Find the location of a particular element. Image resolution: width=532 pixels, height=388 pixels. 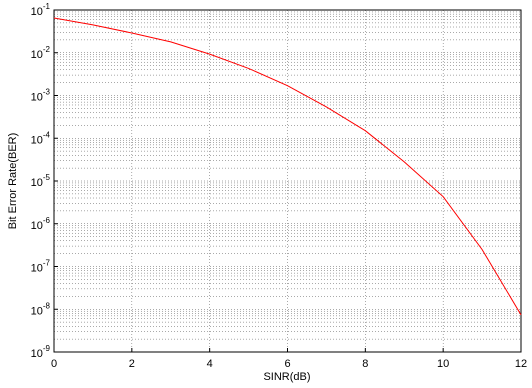

x-tick-label: 0 is located at coordinates (54, 364).